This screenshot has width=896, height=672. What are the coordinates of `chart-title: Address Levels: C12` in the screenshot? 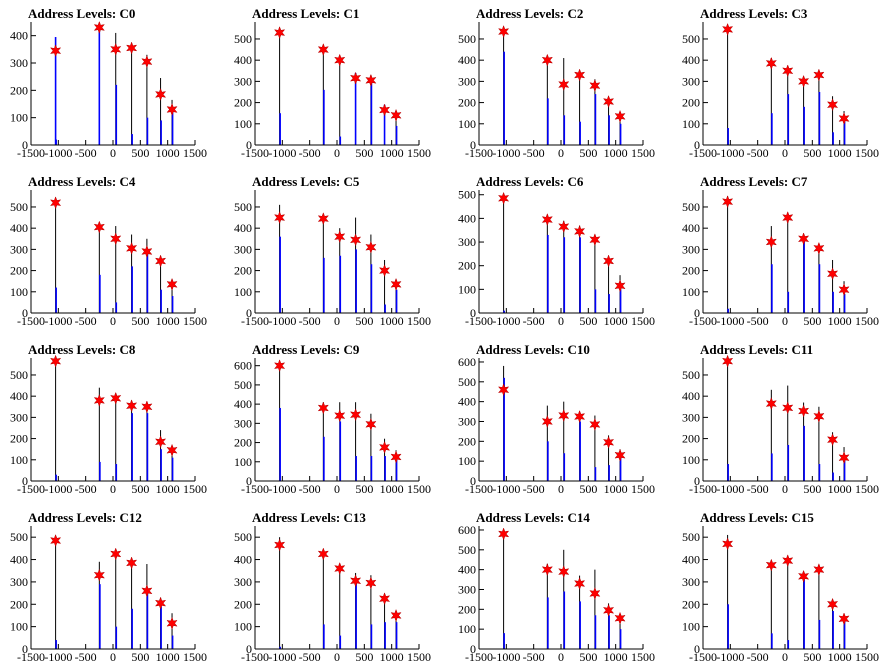 It's located at (85, 517).